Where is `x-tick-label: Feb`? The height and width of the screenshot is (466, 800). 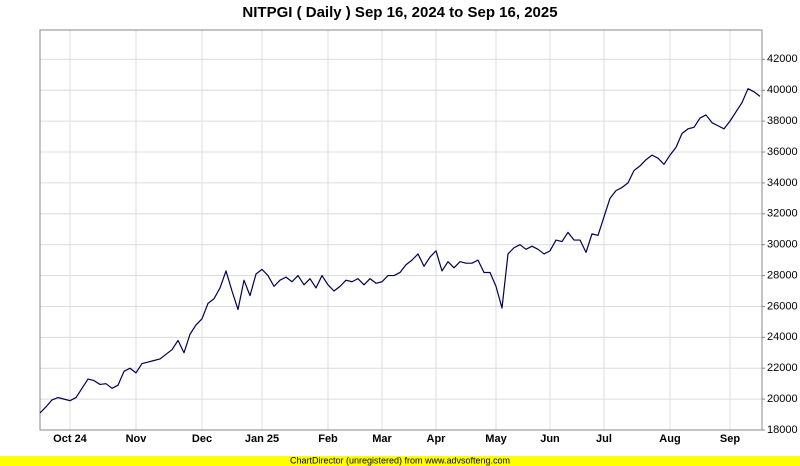
x-tick-label: Feb is located at coordinates (328, 439).